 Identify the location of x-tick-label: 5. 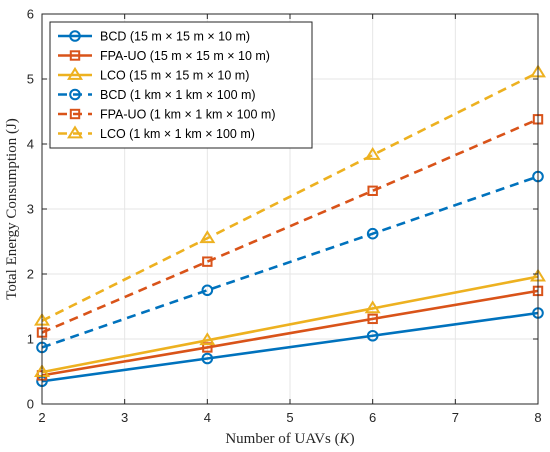
(289, 417).